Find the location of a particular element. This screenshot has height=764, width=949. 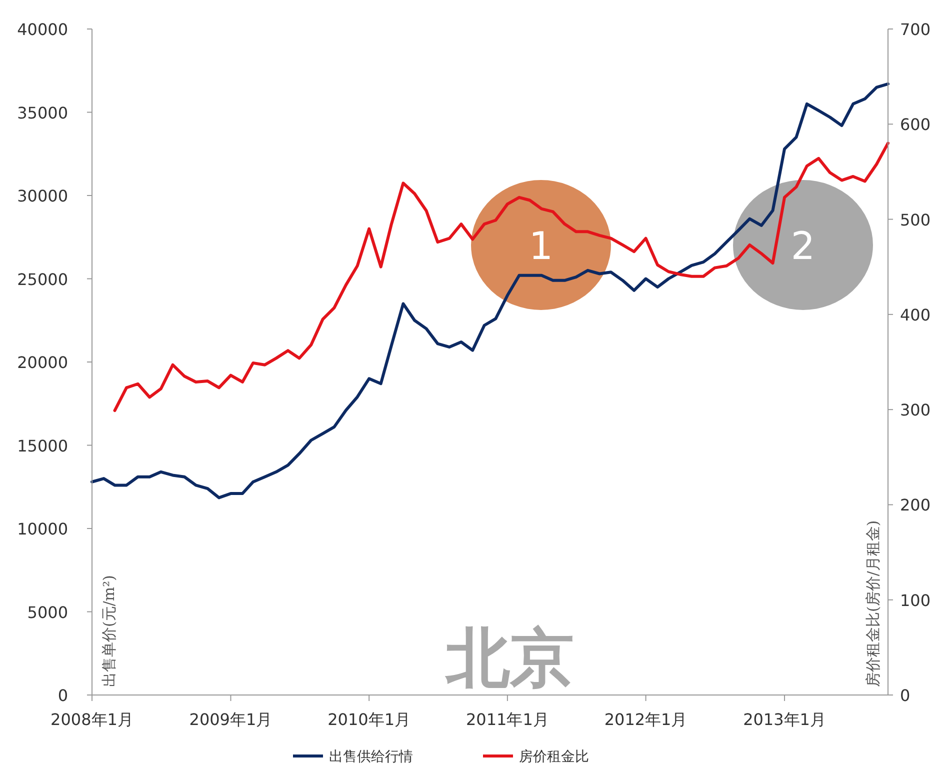

y-tick-label: 35000 is located at coordinates (42, 112).